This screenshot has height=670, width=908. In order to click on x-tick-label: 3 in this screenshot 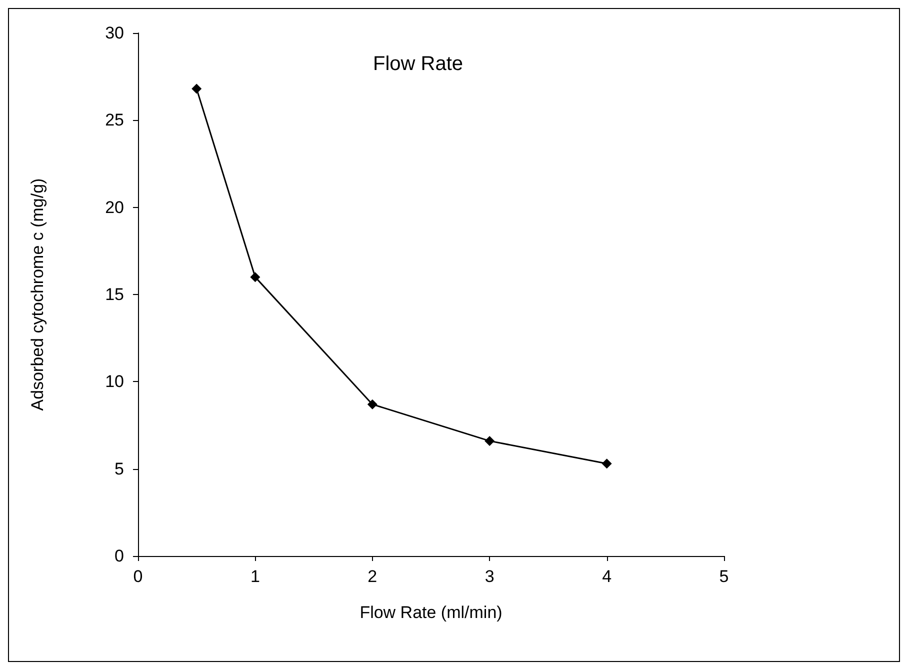, I will do `click(489, 576)`.